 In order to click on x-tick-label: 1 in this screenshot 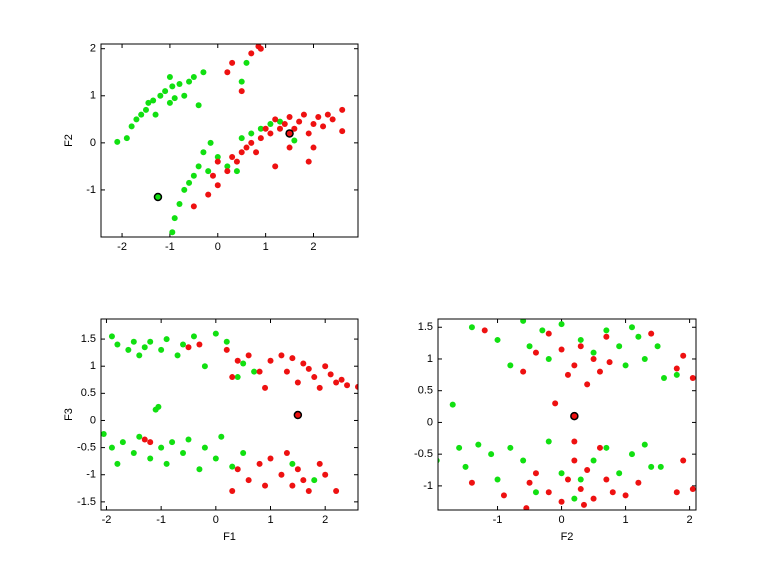, I will do `click(266, 247)`.